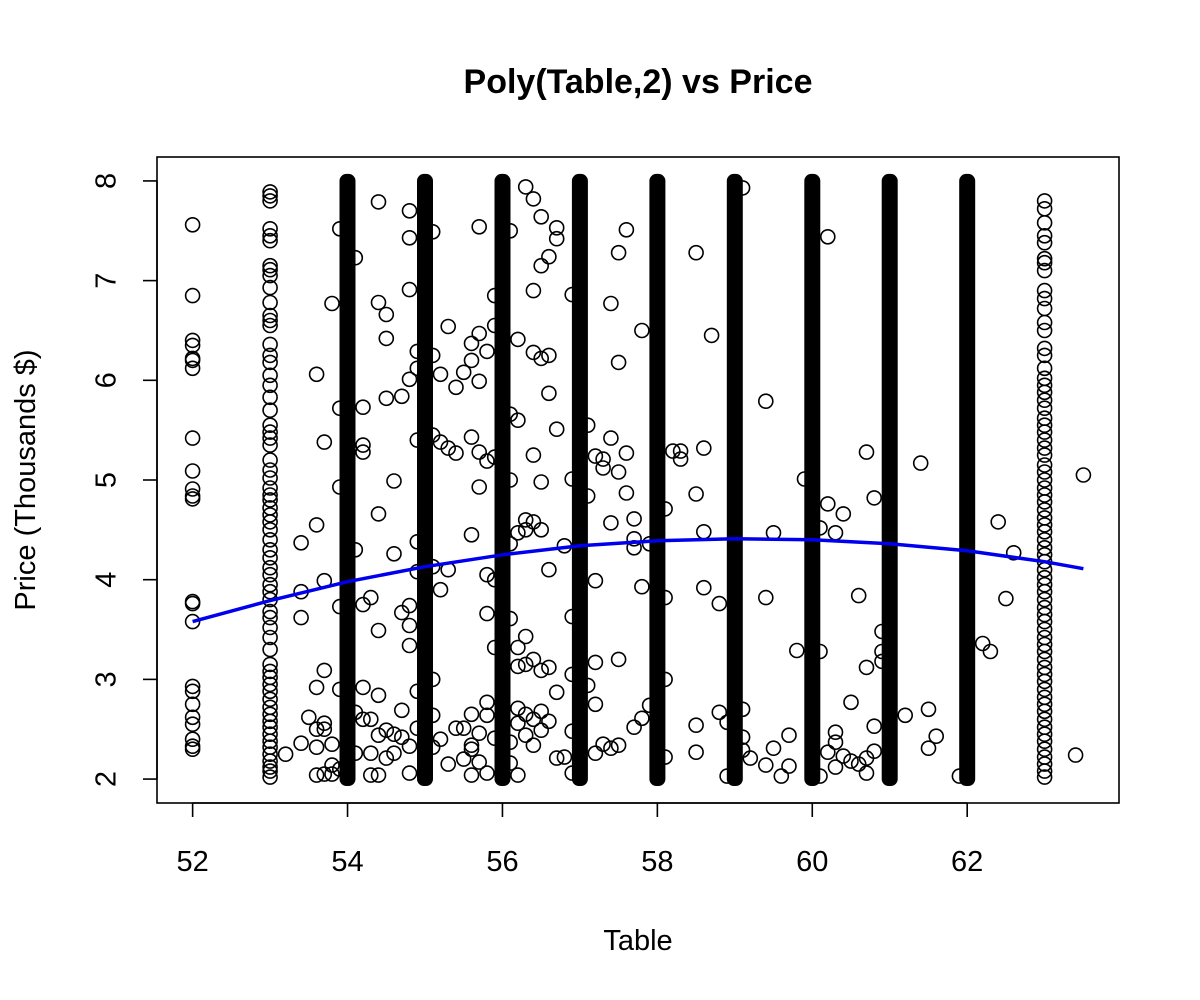 The height and width of the screenshot is (1000, 1200). I want to click on x-tick-label: 54, so click(347, 862).